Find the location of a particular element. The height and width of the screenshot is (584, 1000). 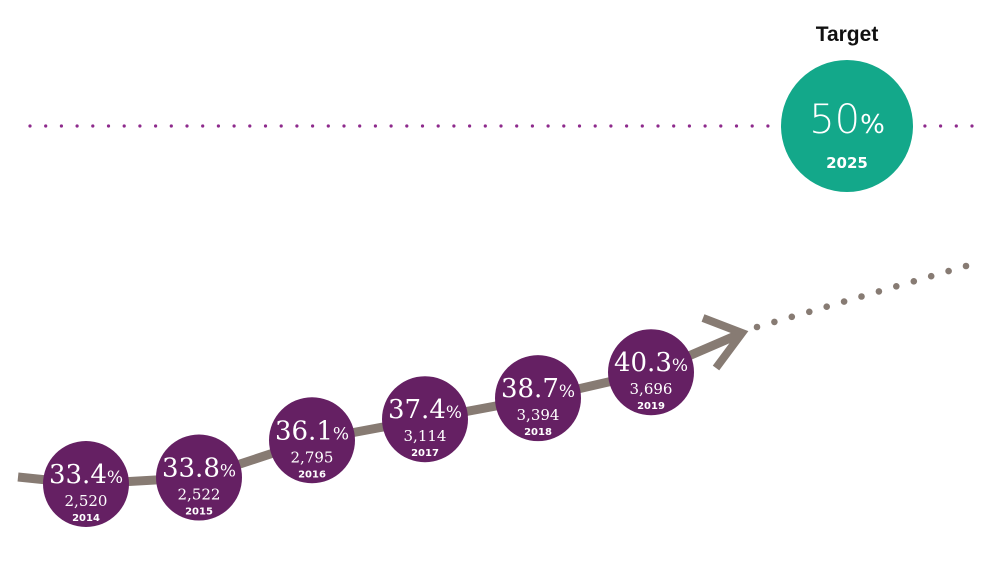

target-marker: Target 50% 2025 is located at coordinates (847, 107).